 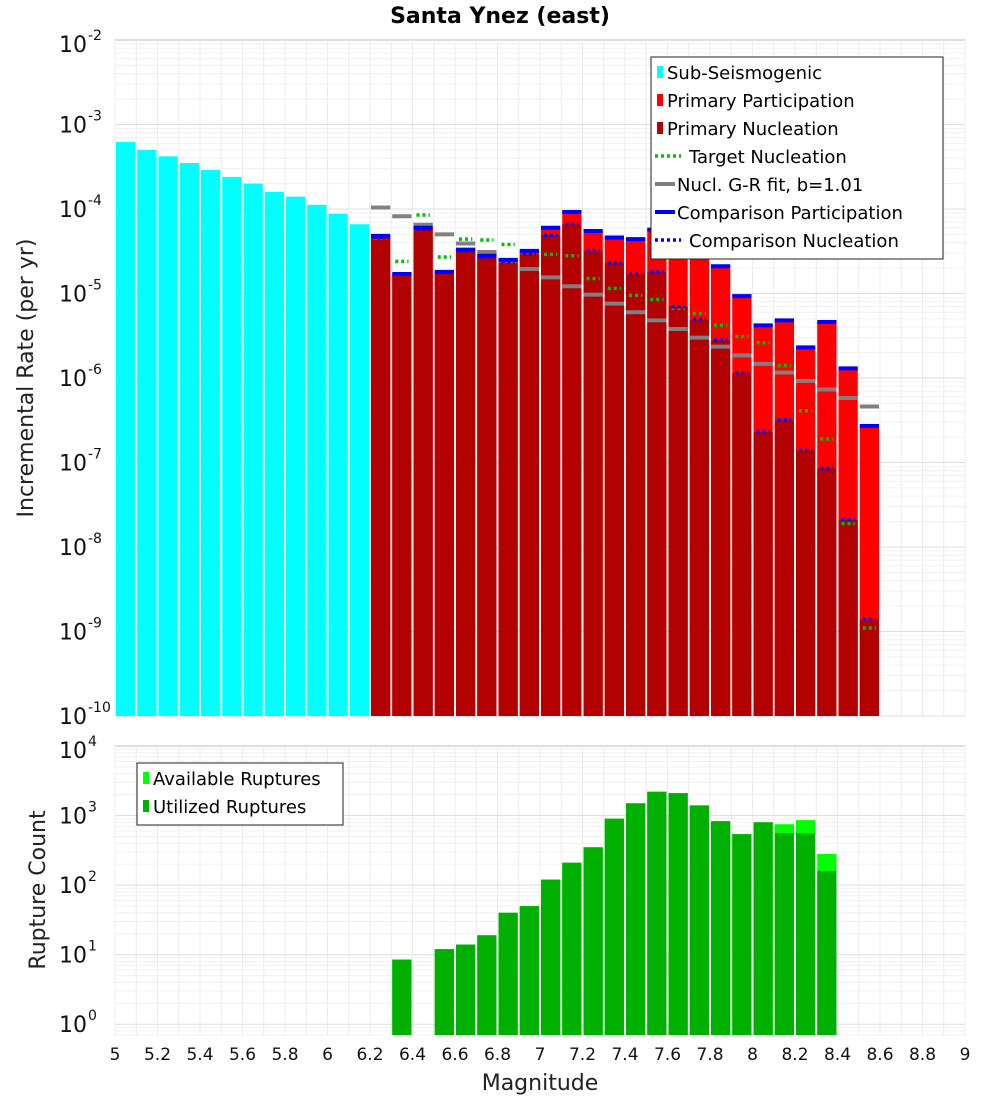 What do you see at coordinates (624, 1055) in the screenshot?
I see `x-tick-label: 7.4` at bounding box center [624, 1055].